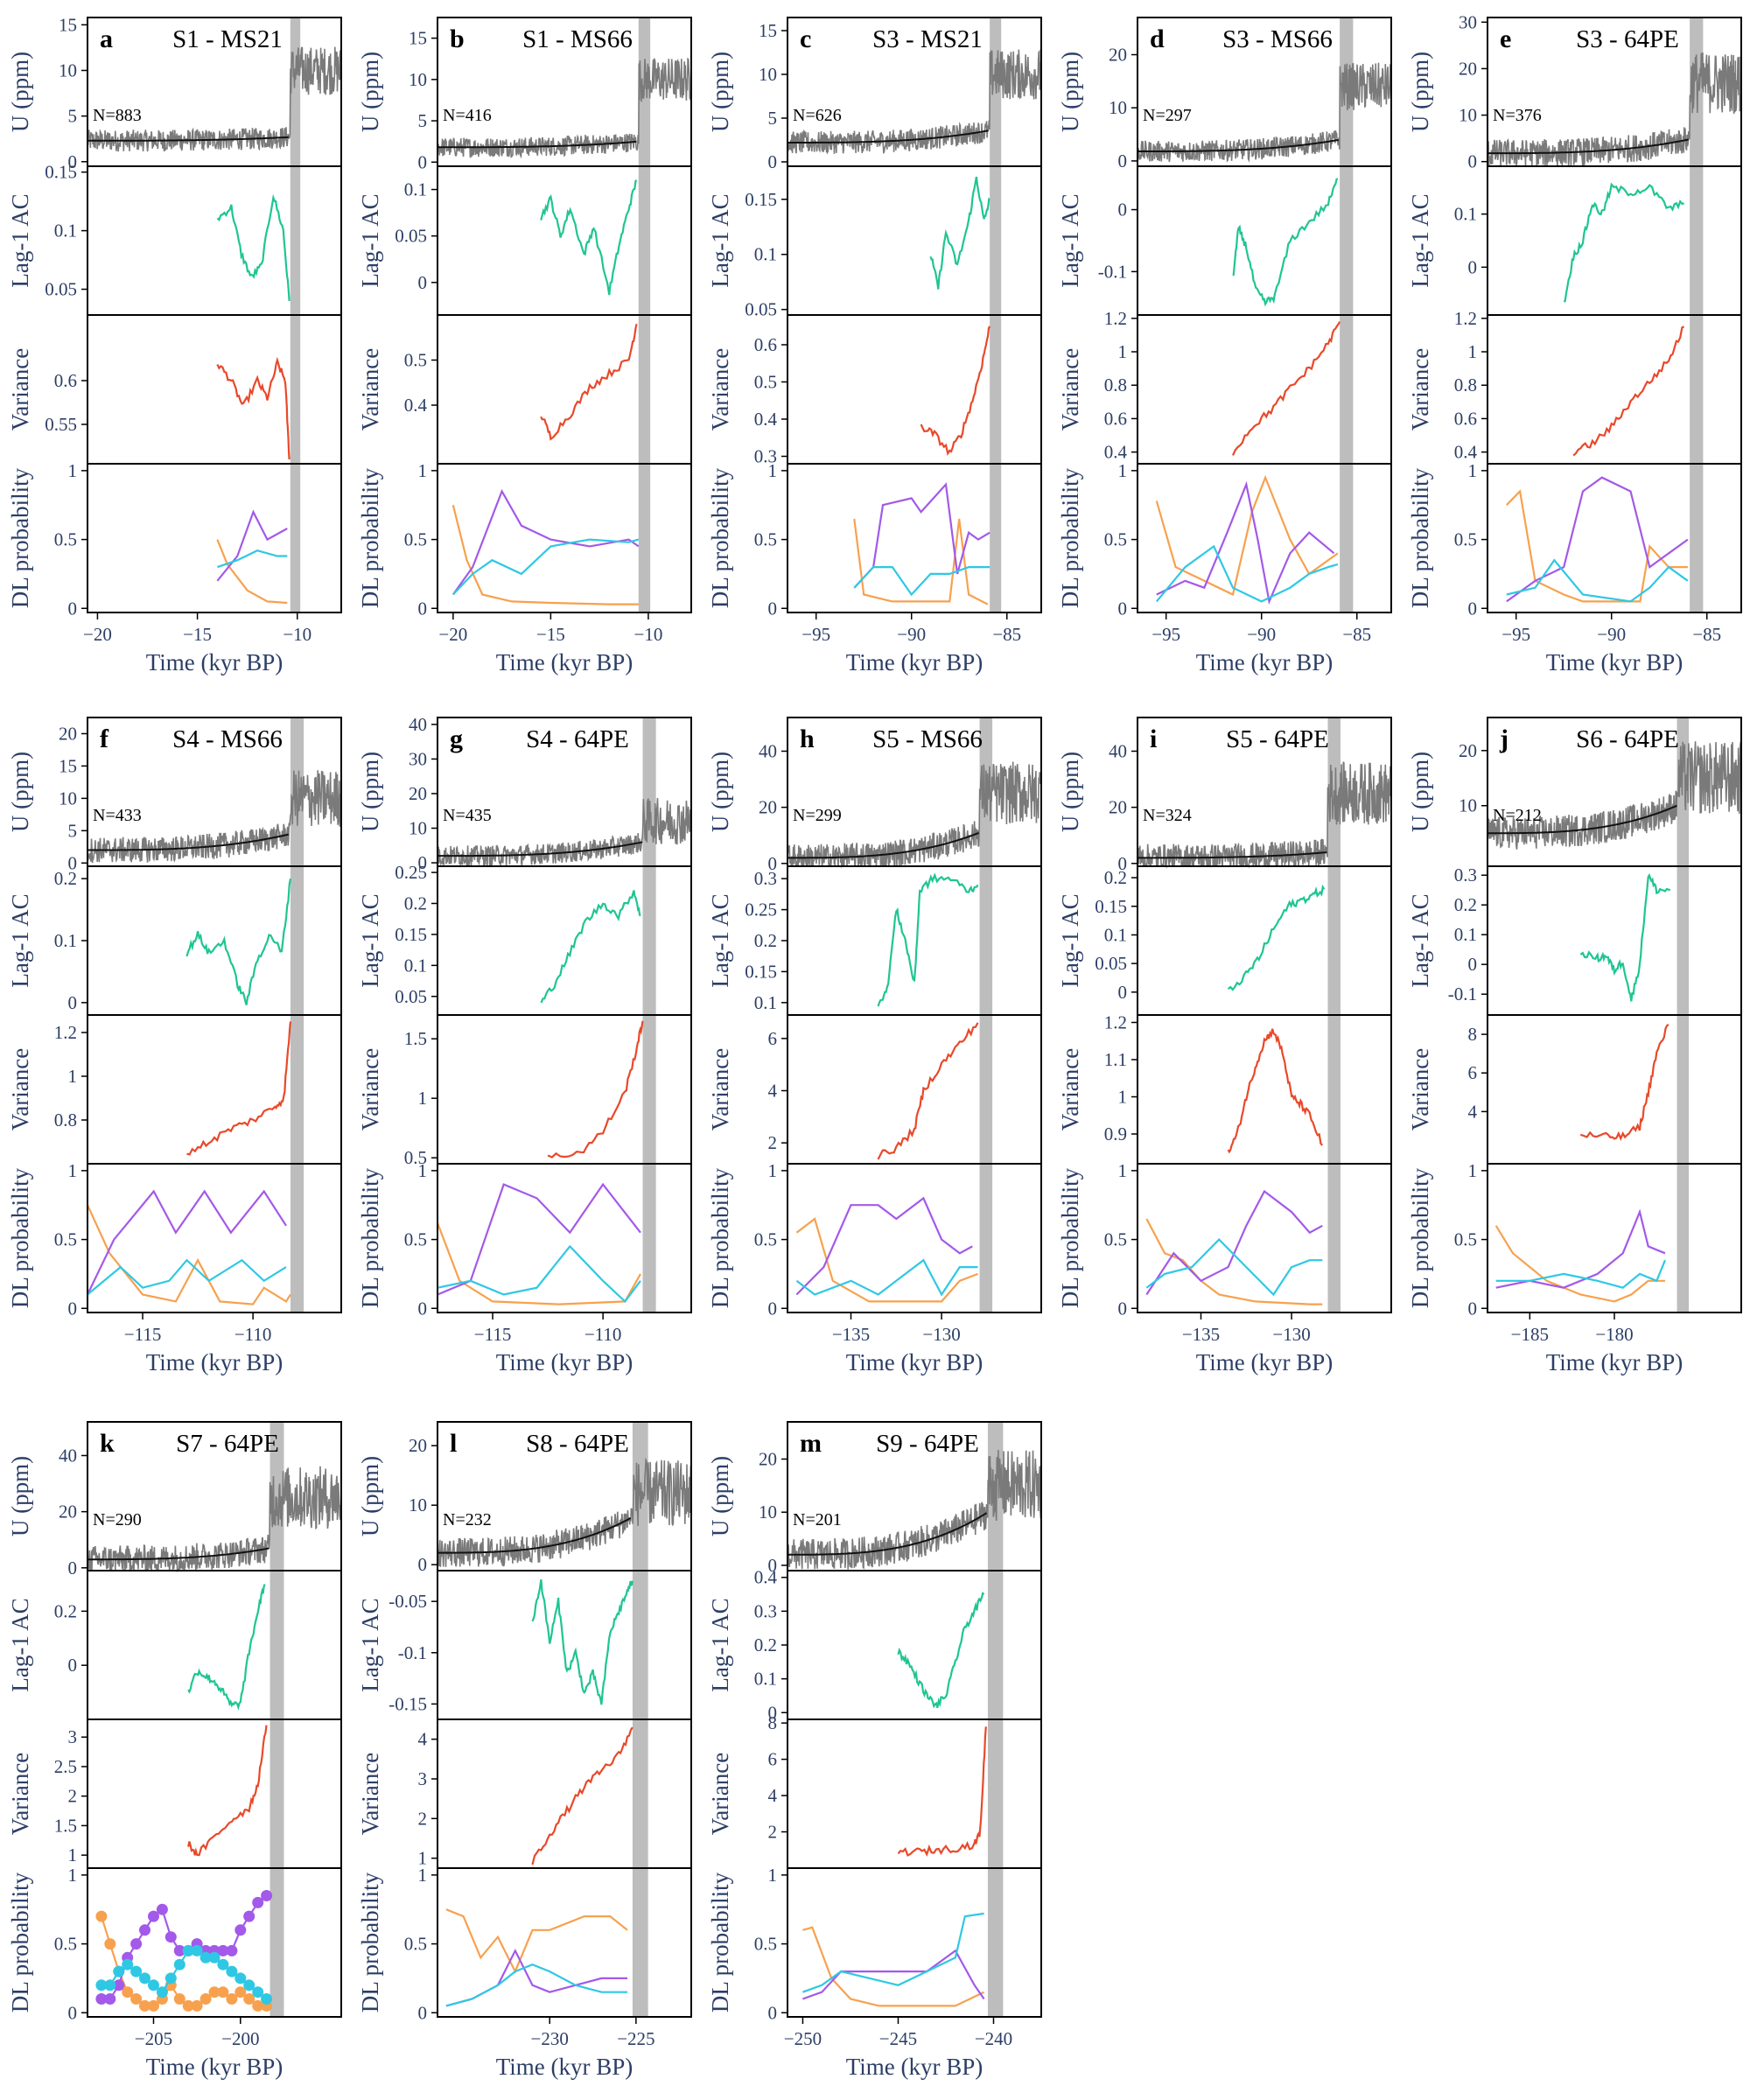 The height and width of the screenshot is (2100, 1750). Describe the element at coordinates (816, 634) in the screenshot. I see `x-tick-label: −95` at that location.